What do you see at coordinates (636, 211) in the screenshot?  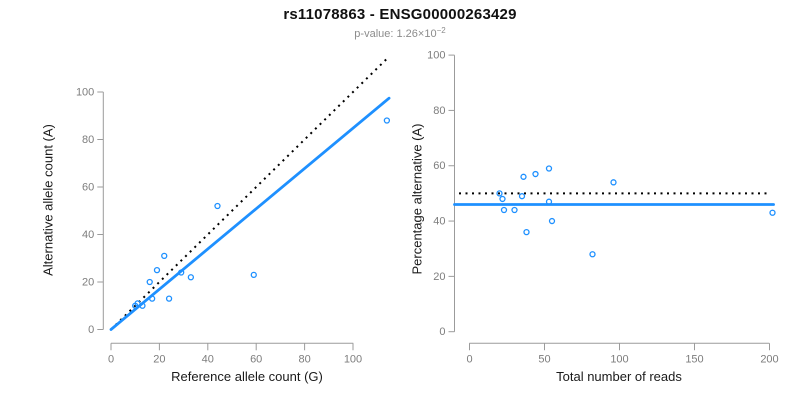 I see `data-points` at bounding box center [636, 211].